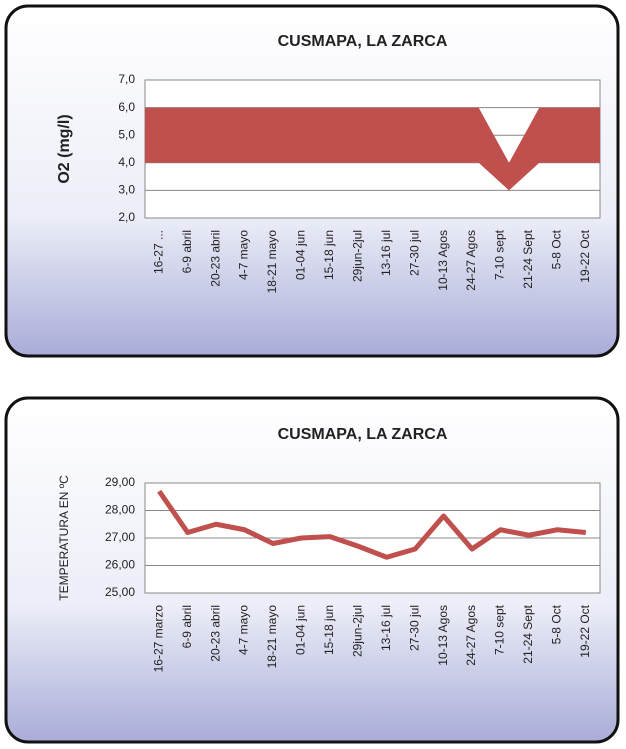 Image resolution: width=626 pixels, height=749 pixels. Describe the element at coordinates (120, 510) in the screenshot. I see `y-tick-label: 28,00` at that location.